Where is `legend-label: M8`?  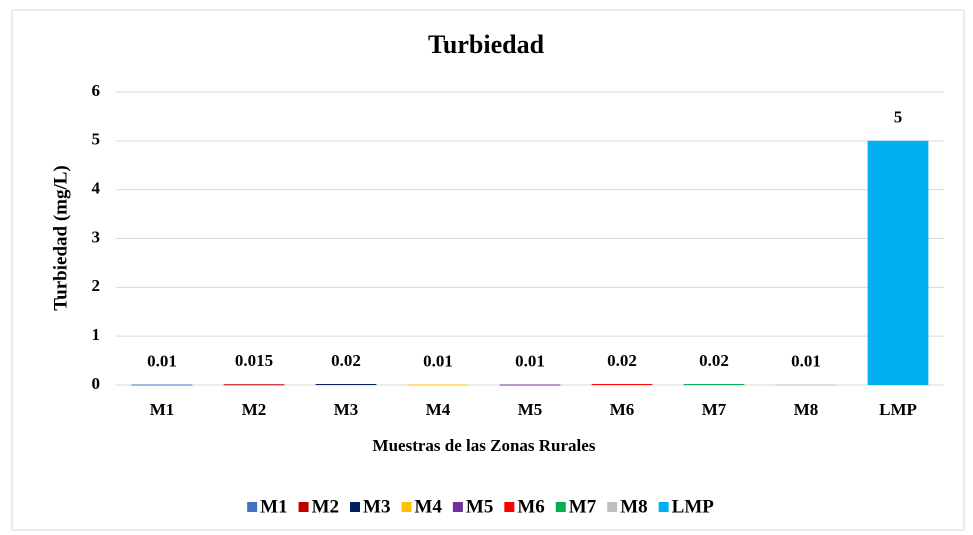
legend-label: M8 is located at coordinates (633, 506).